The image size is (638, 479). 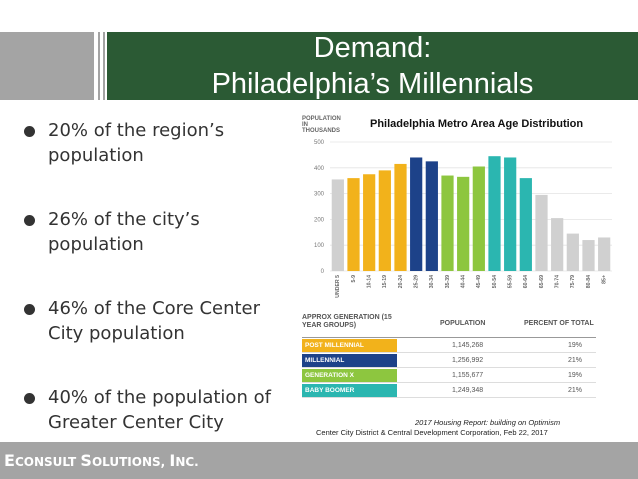 I want to click on slide-title-line2: Philadelphia’s Millennials, so click(x=372, y=84).